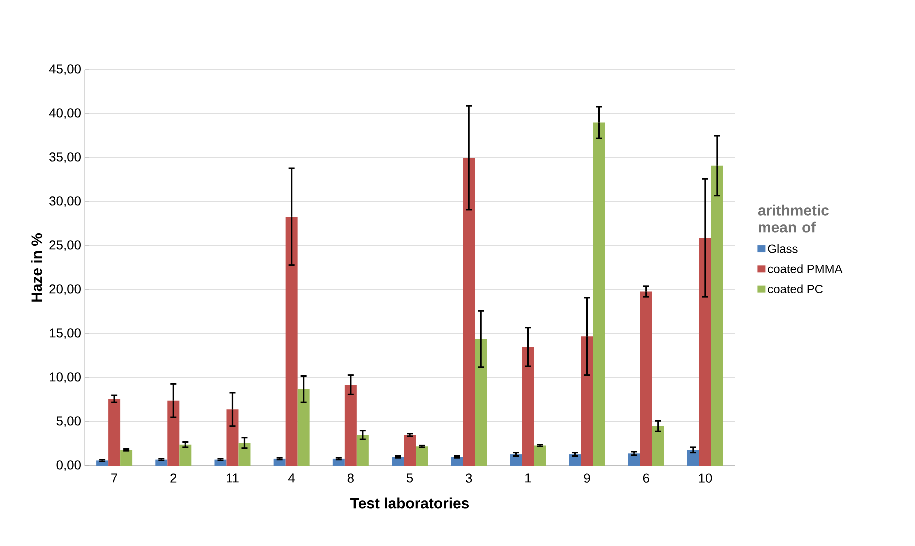 The image size is (915, 546). I want to click on y-tick-label: 0,00, so click(68, 466).